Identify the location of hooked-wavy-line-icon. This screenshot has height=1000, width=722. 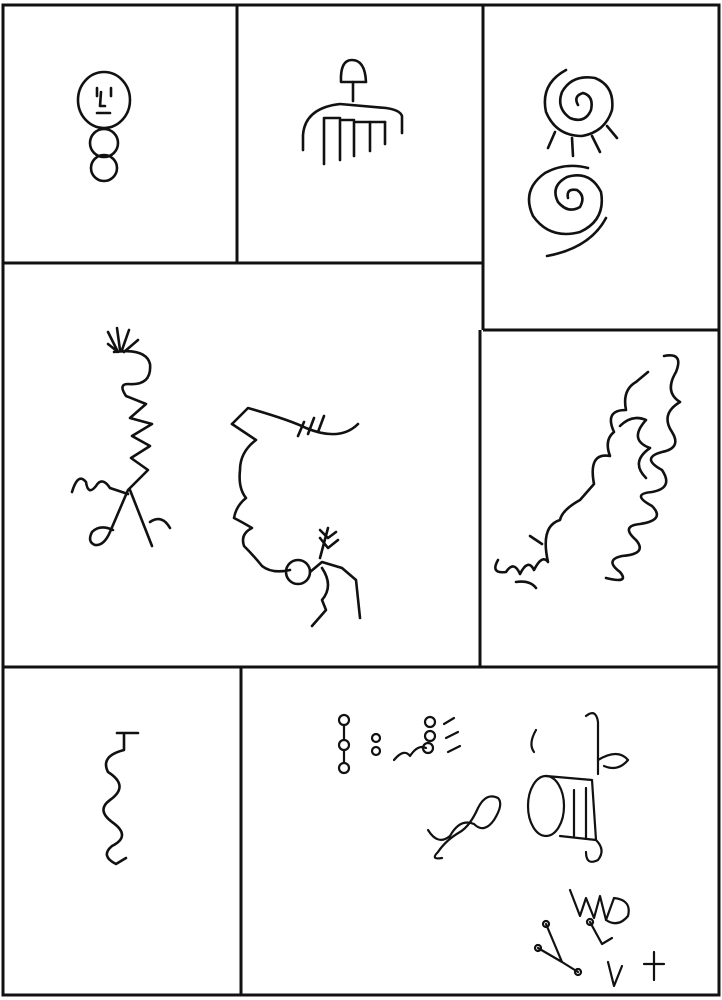
(121, 798).